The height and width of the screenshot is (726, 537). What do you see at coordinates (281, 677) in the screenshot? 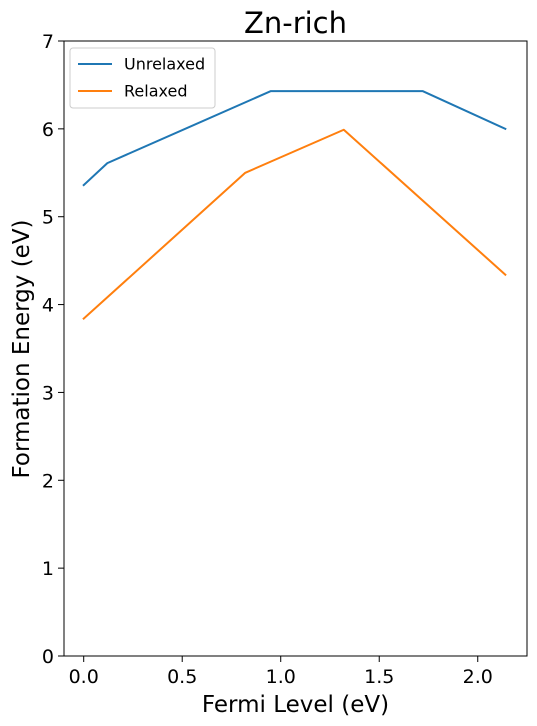
I see `x-tick-label: 1.0` at bounding box center [281, 677].